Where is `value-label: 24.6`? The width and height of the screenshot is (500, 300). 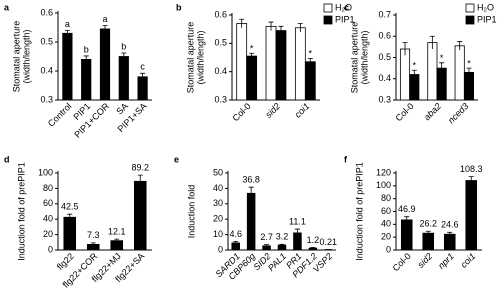
value-label: 24.6 is located at coordinates (450, 225).